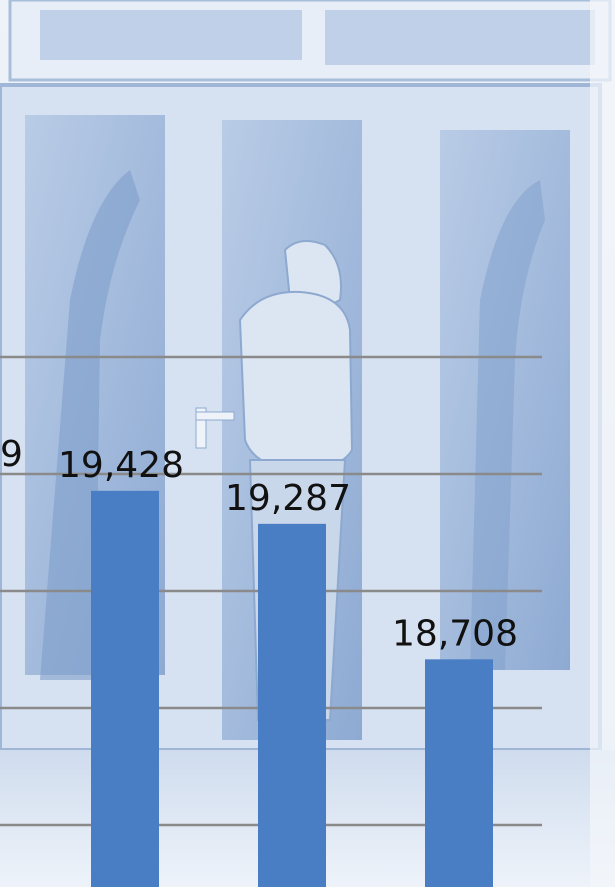 The height and width of the screenshot is (887, 615). What do you see at coordinates (11, 454) in the screenshot?
I see `bar-value-label: 9` at bounding box center [11, 454].